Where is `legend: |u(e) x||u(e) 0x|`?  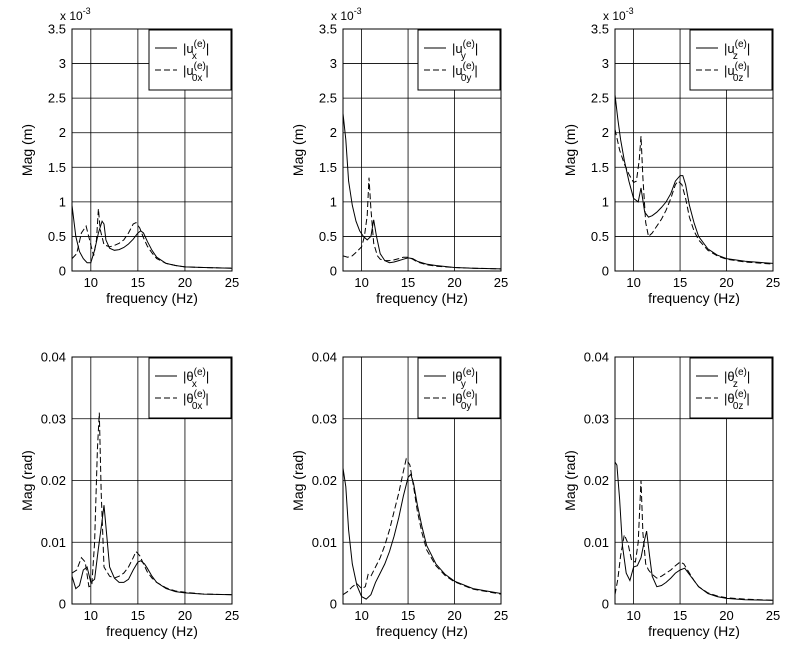
legend: |u(e) x||u(e) 0x| is located at coordinates (190, 60).